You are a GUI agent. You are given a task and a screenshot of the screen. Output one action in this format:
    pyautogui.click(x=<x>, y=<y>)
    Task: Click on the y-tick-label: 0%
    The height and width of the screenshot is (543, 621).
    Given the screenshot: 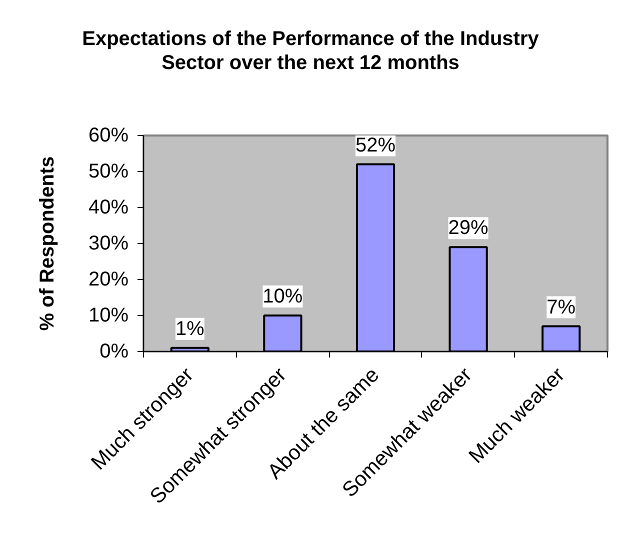 What is the action you would take?
    pyautogui.click(x=114, y=351)
    